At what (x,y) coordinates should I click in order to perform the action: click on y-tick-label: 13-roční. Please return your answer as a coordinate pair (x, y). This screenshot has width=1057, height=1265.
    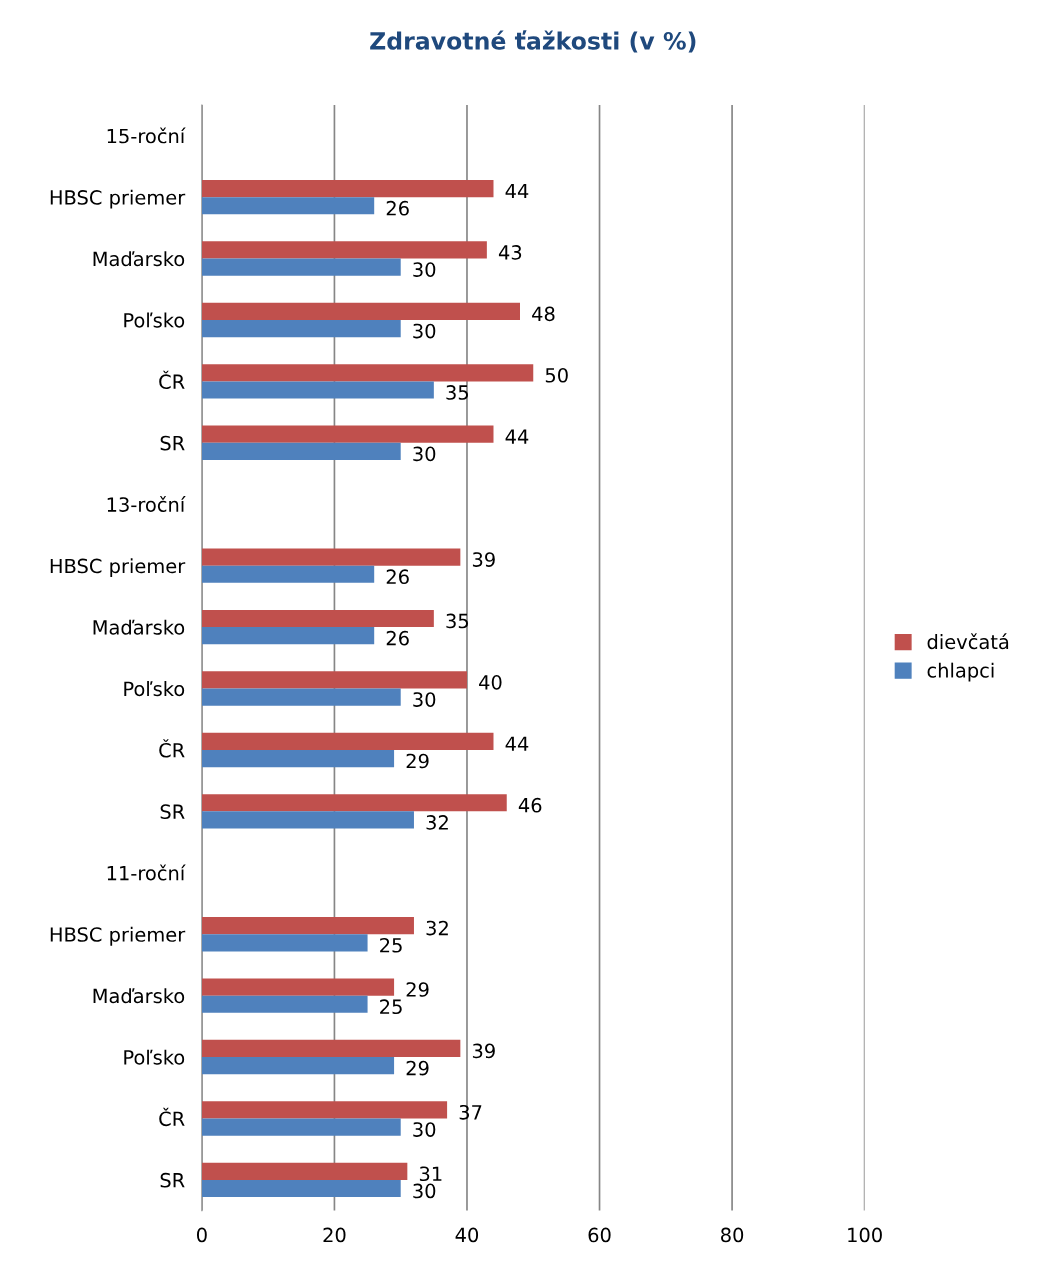
    Looking at the image, I should click on (146, 504).